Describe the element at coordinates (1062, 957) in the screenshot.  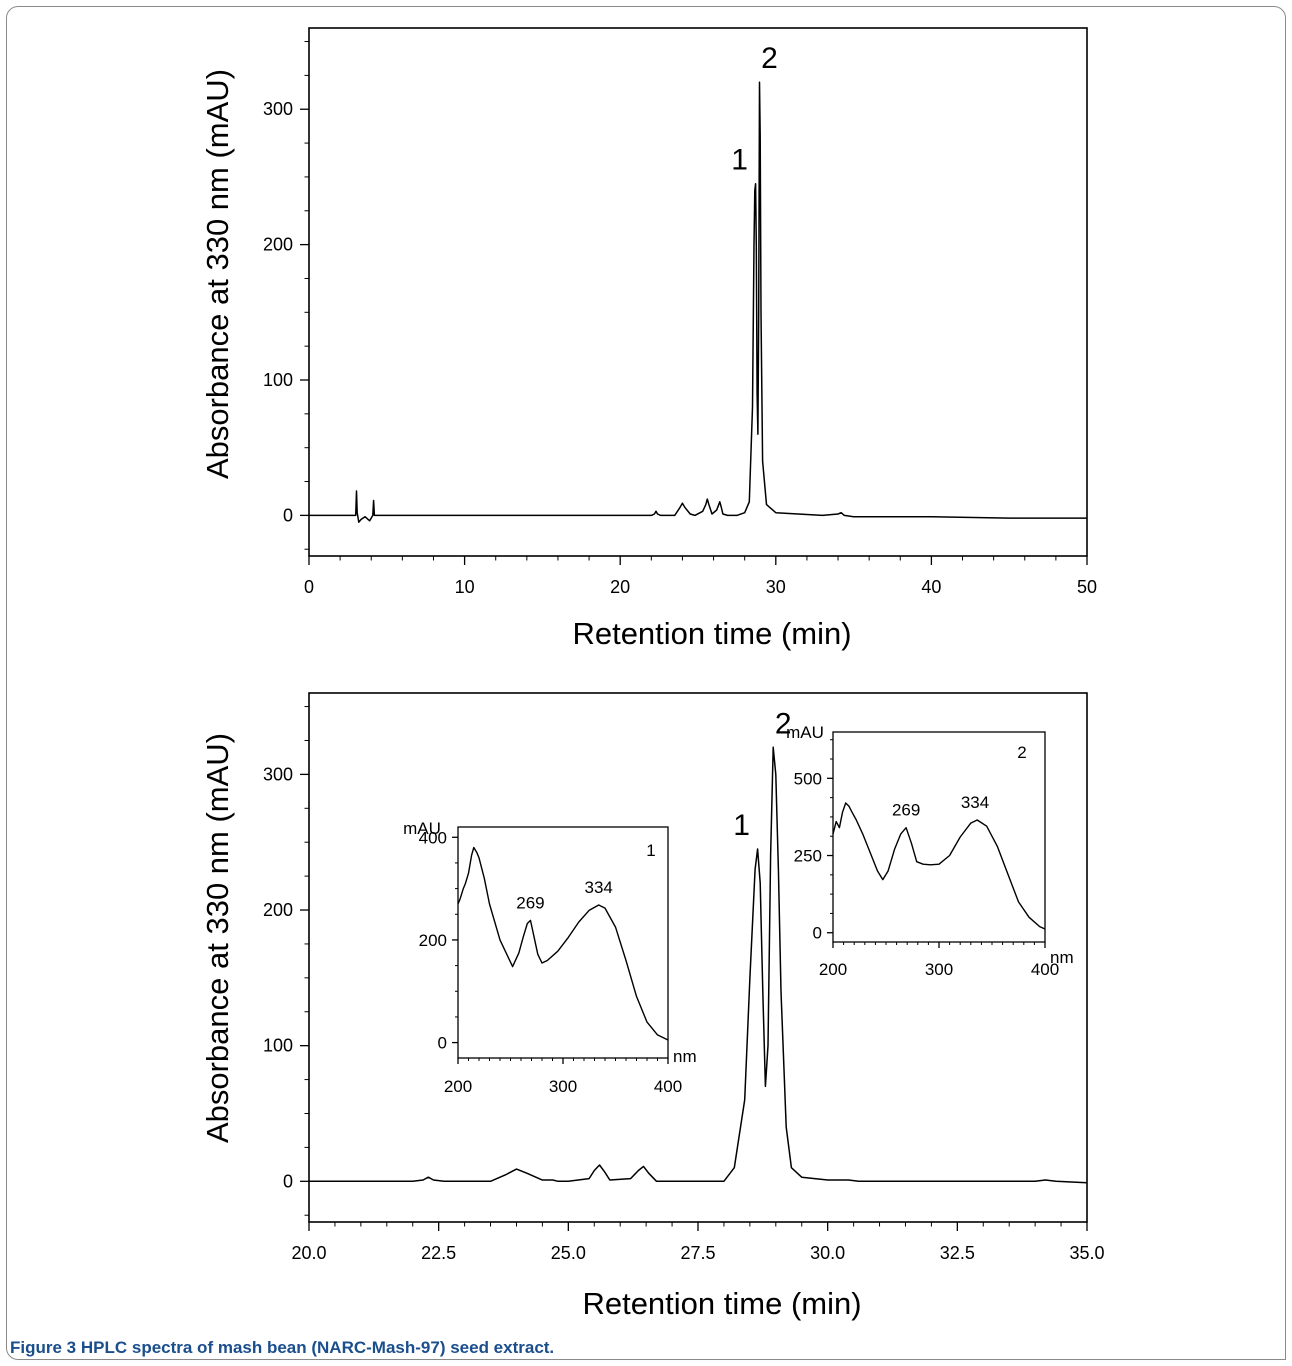
I see `inset2-x-axis-label: nm` at that location.